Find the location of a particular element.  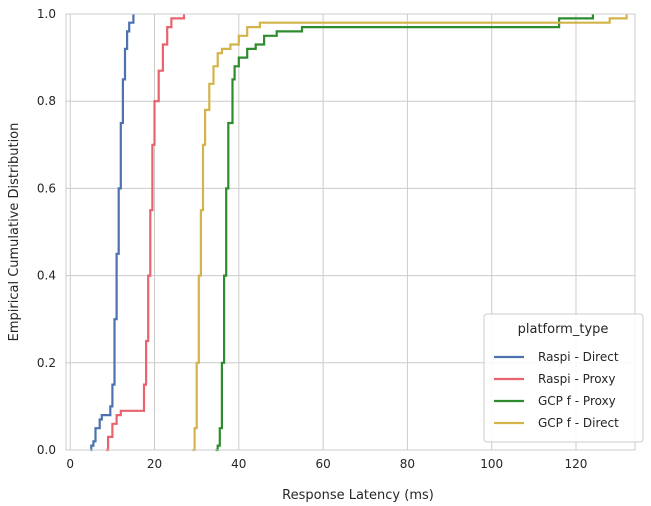

legend-title: platform_type is located at coordinates (563, 329).